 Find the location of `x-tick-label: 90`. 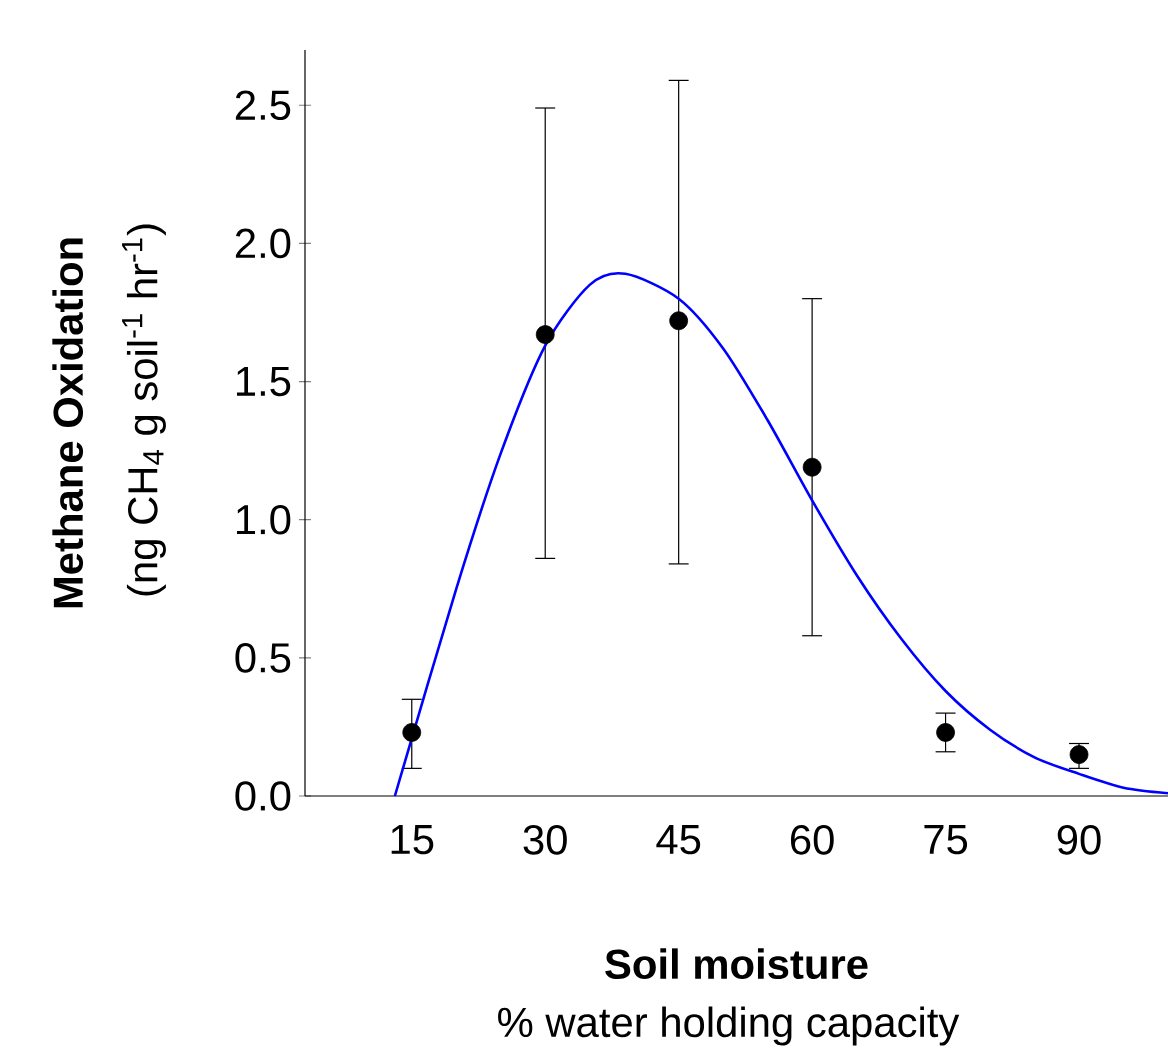

x-tick-label: 90 is located at coordinates (1079, 840).